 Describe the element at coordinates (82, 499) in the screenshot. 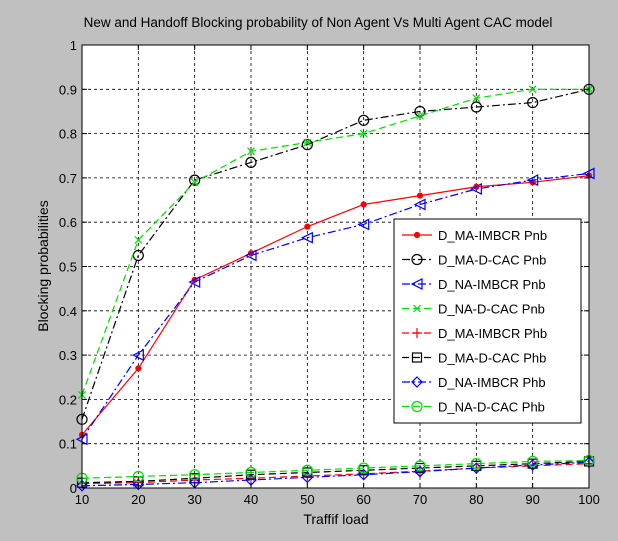

I see `x-tick-label: 10` at that location.